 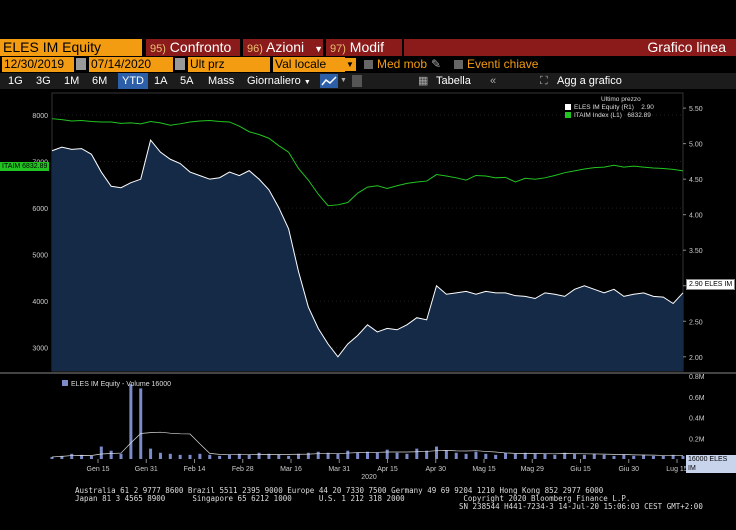 What do you see at coordinates (187, 81) in the screenshot?
I see `range-button-5a: 5A` at bounding box center [187, 81].